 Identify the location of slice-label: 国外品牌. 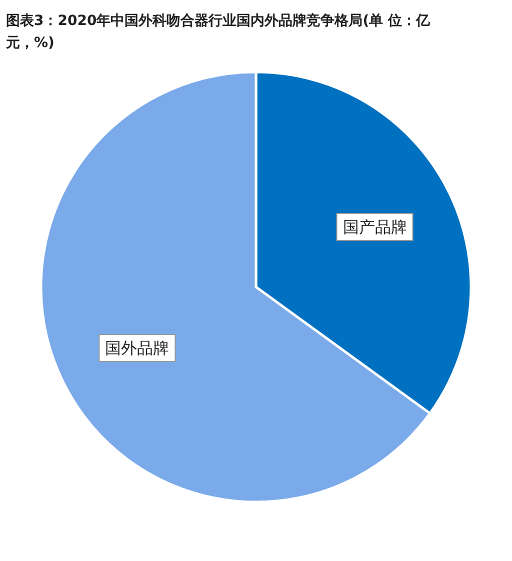
(137, 348).